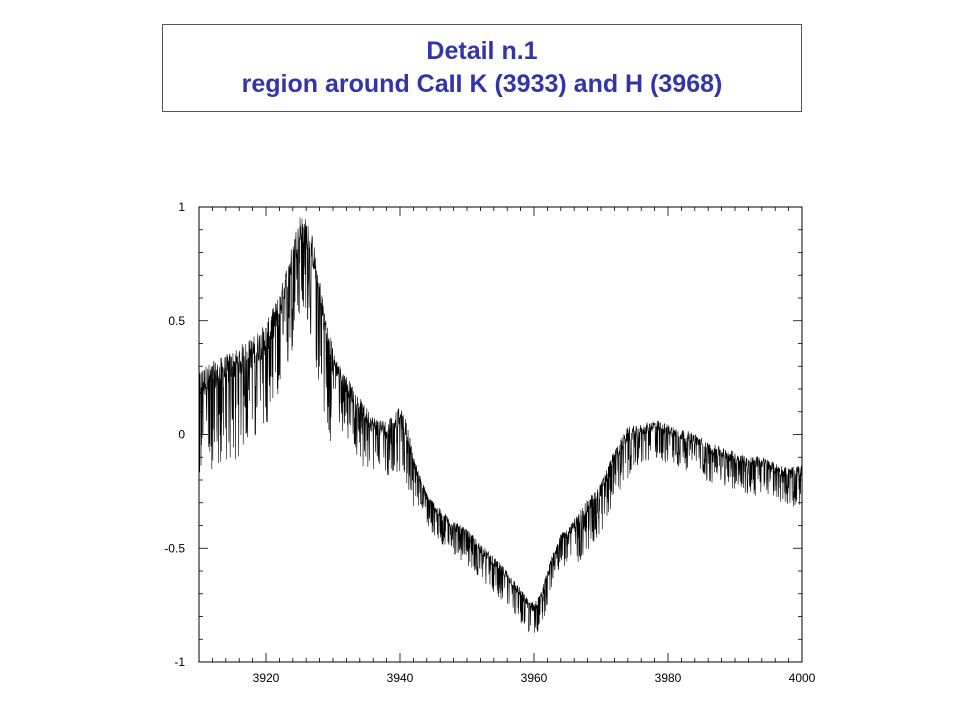 The image size is (960, 720). I want to click on slide-title-line-1: Detail n.1, so click(482, 51).